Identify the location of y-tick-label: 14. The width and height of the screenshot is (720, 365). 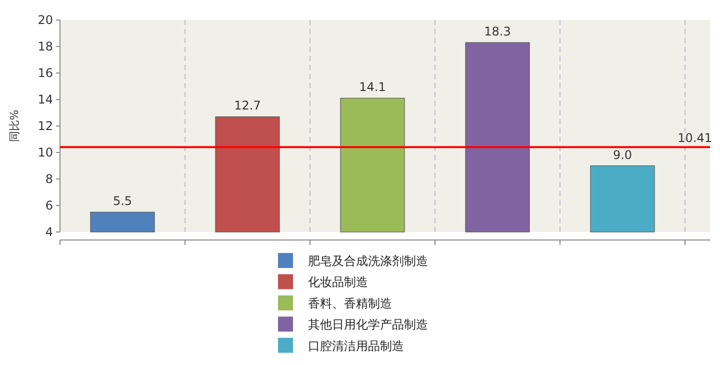
(45, 99).